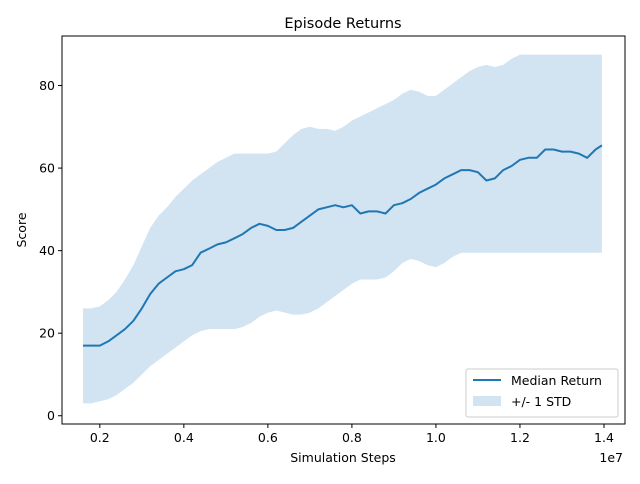  Describe the element at coordinates (47, 168) in the screenshot. I see `y-tick-label: 60` at that location.